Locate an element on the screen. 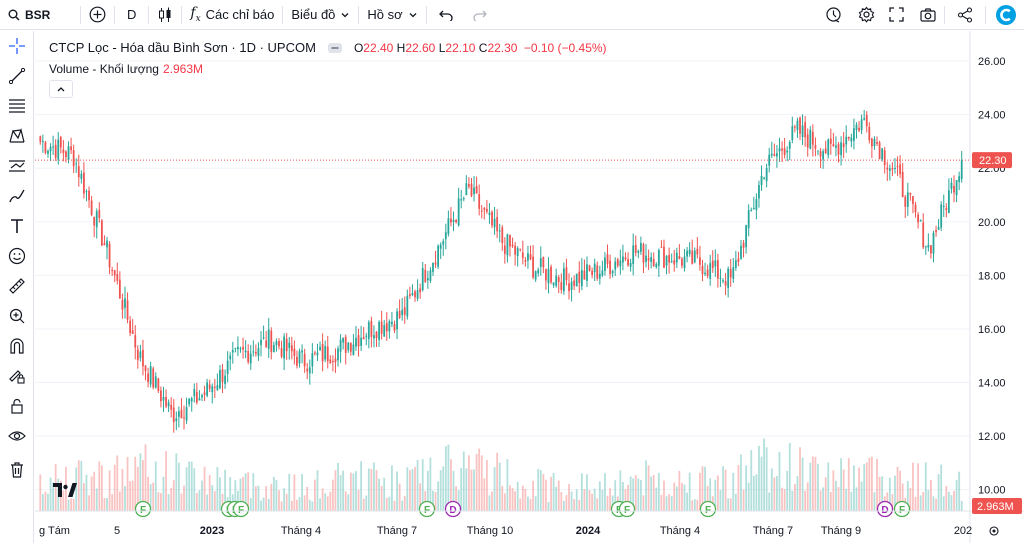  trend-line-tool is located at coordinates (17, 76).